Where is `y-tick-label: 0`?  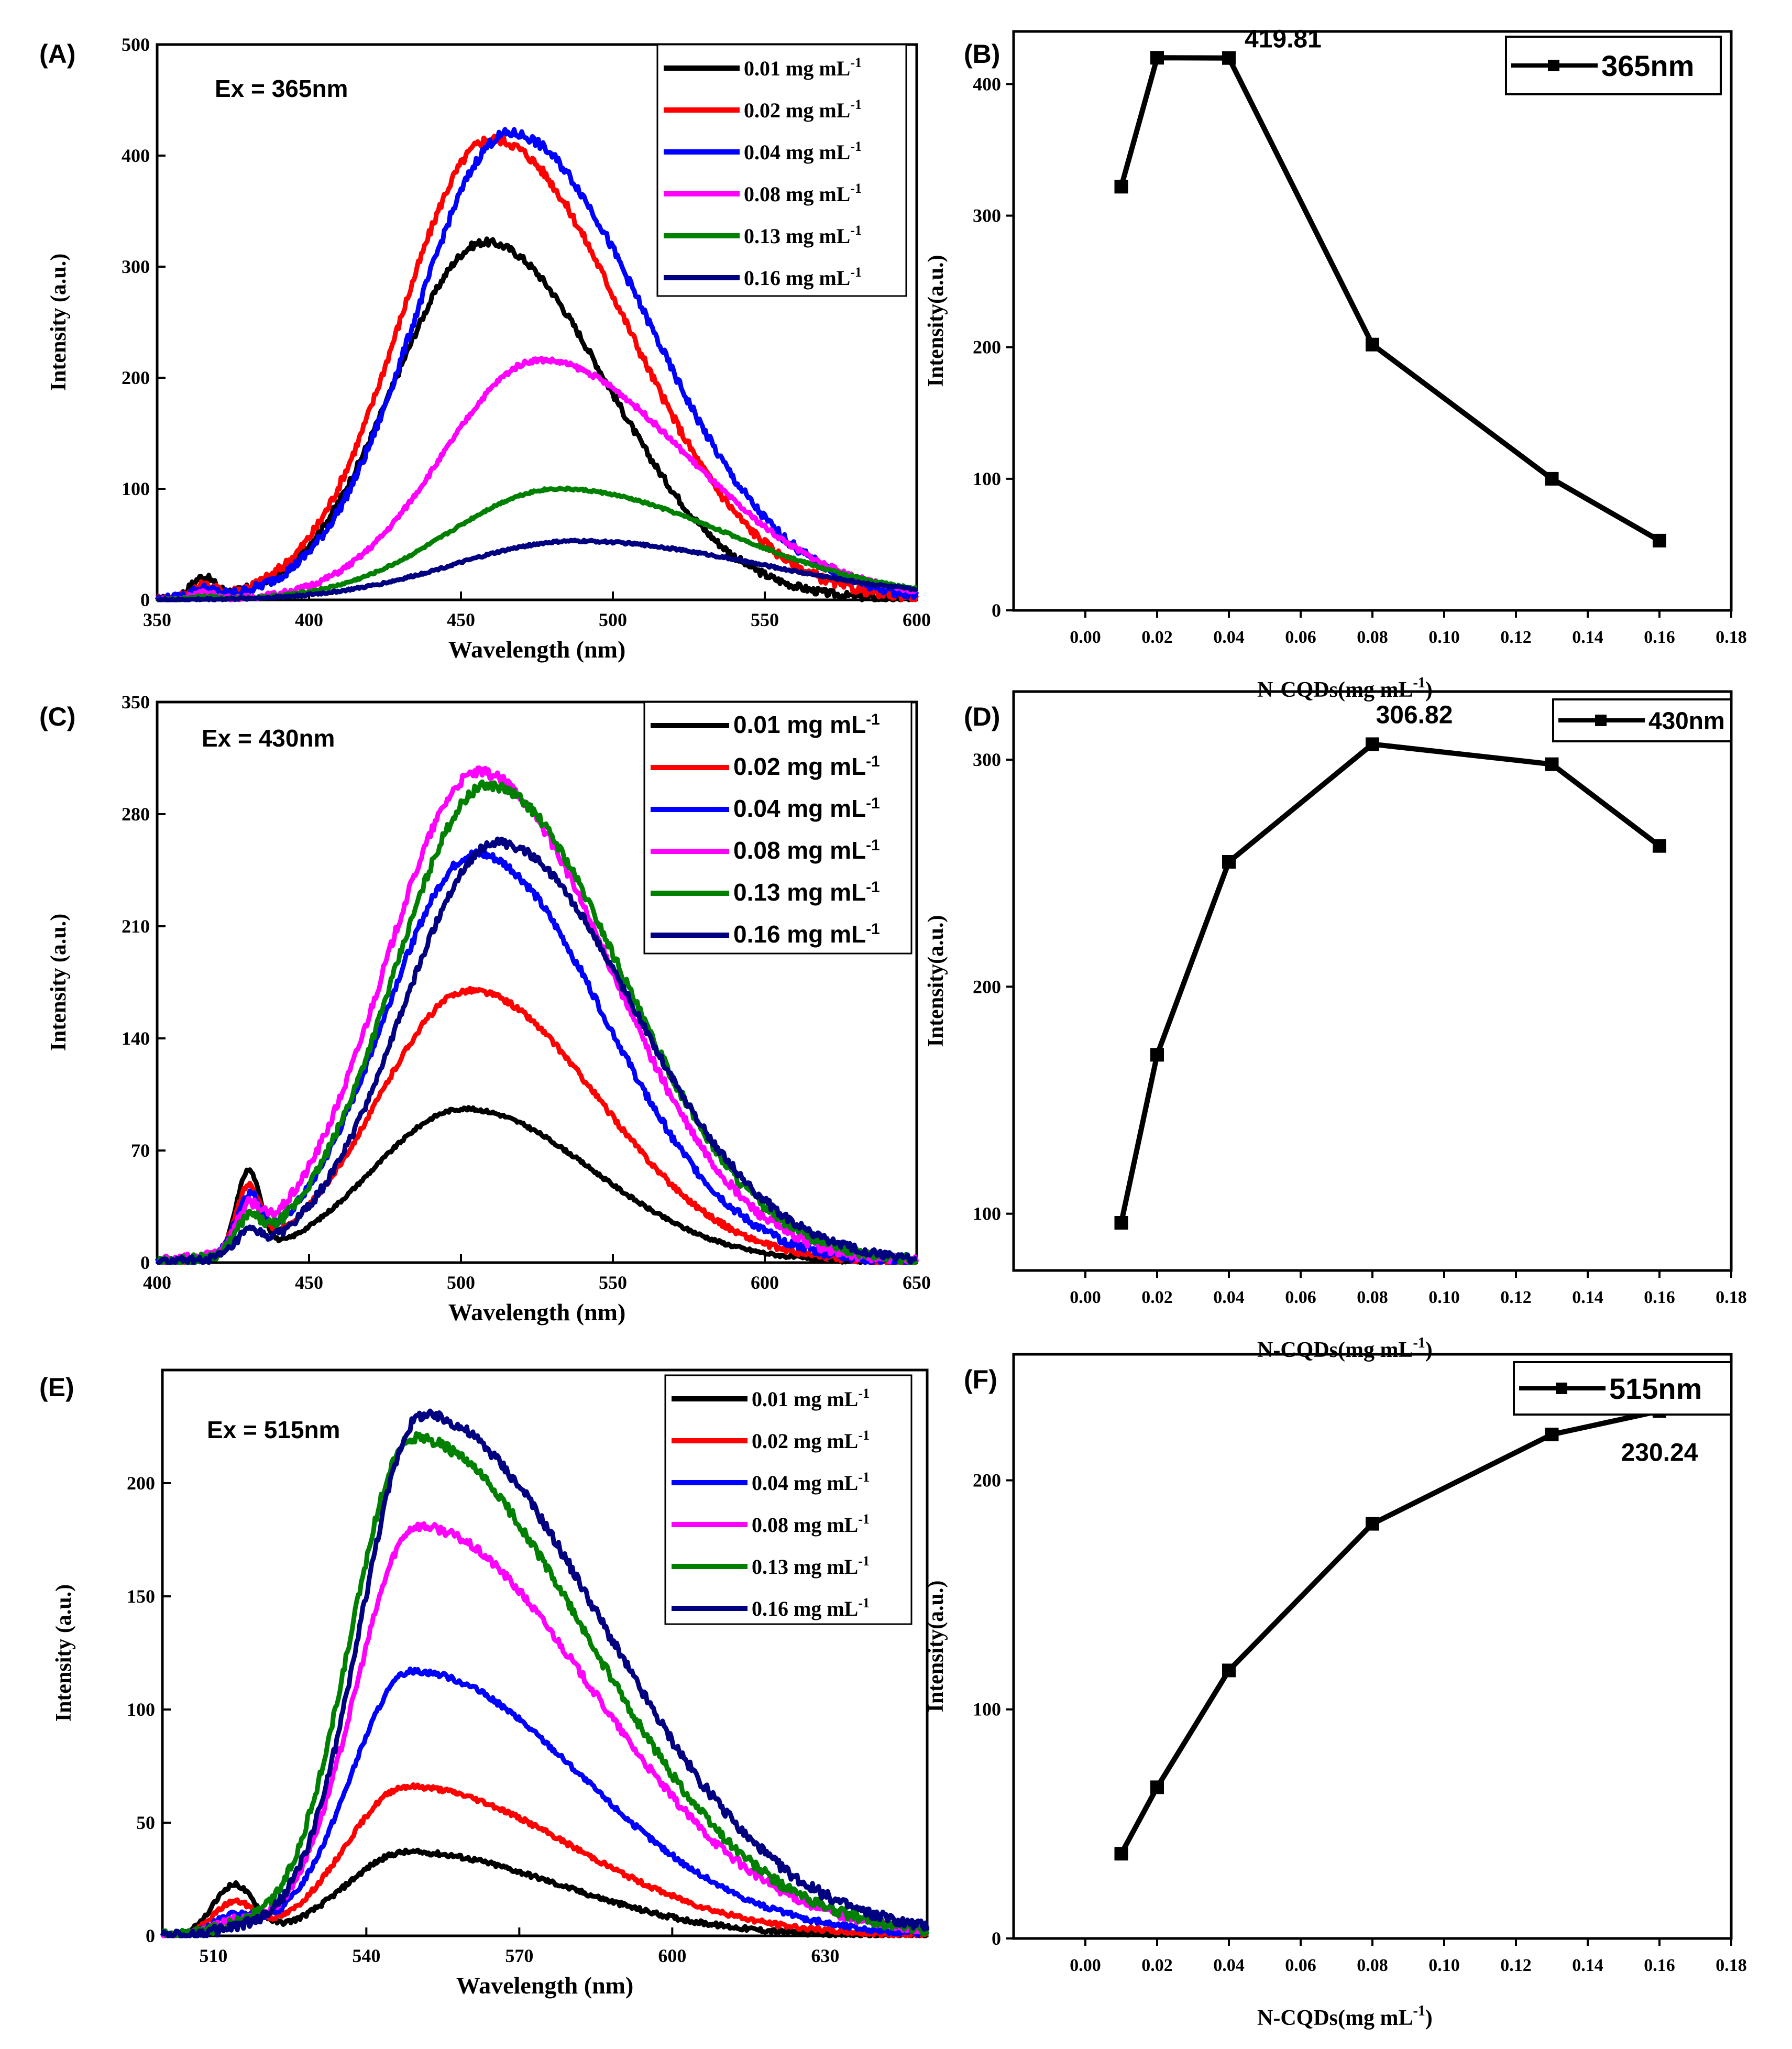
y-tick-label: 0 is located at coordinates (997, 1939).